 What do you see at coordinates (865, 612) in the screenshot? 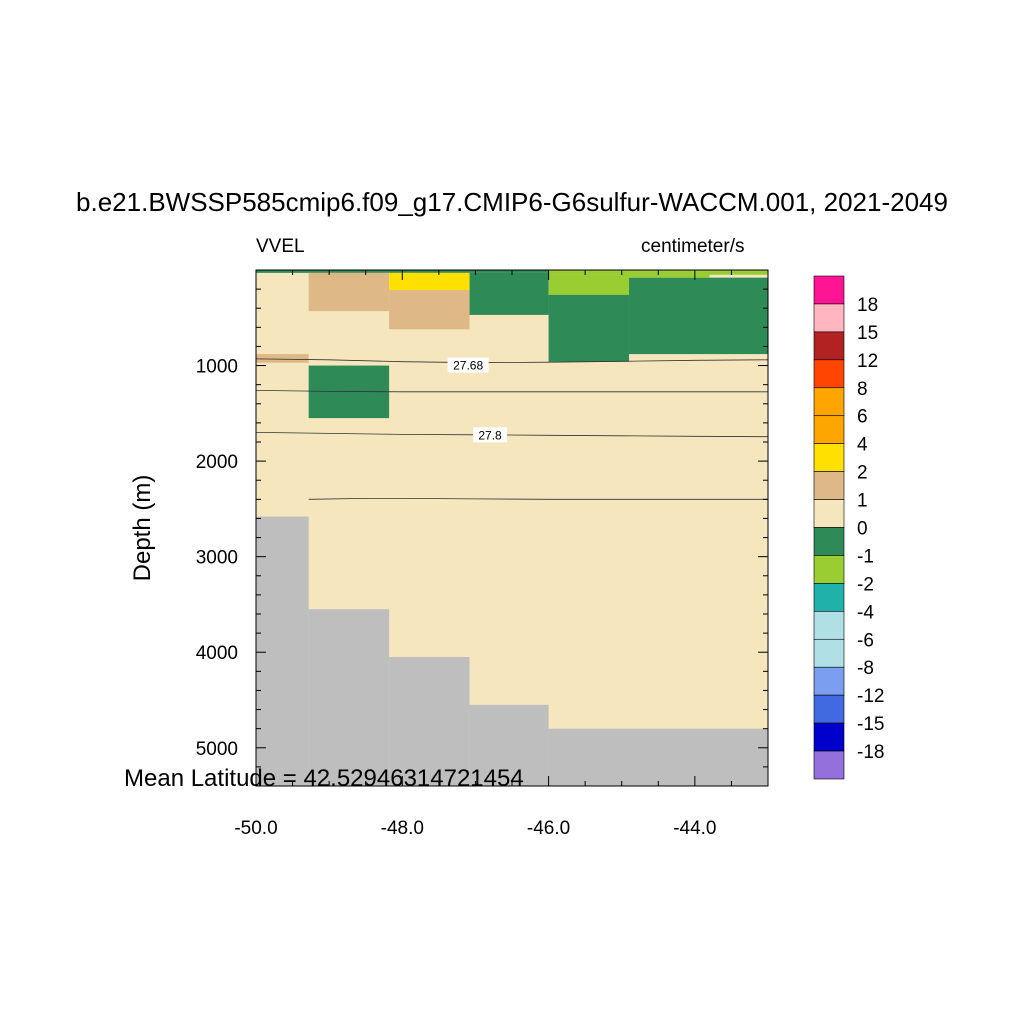
I see `colorbar-label: -4` at bounding box center [865, 612].